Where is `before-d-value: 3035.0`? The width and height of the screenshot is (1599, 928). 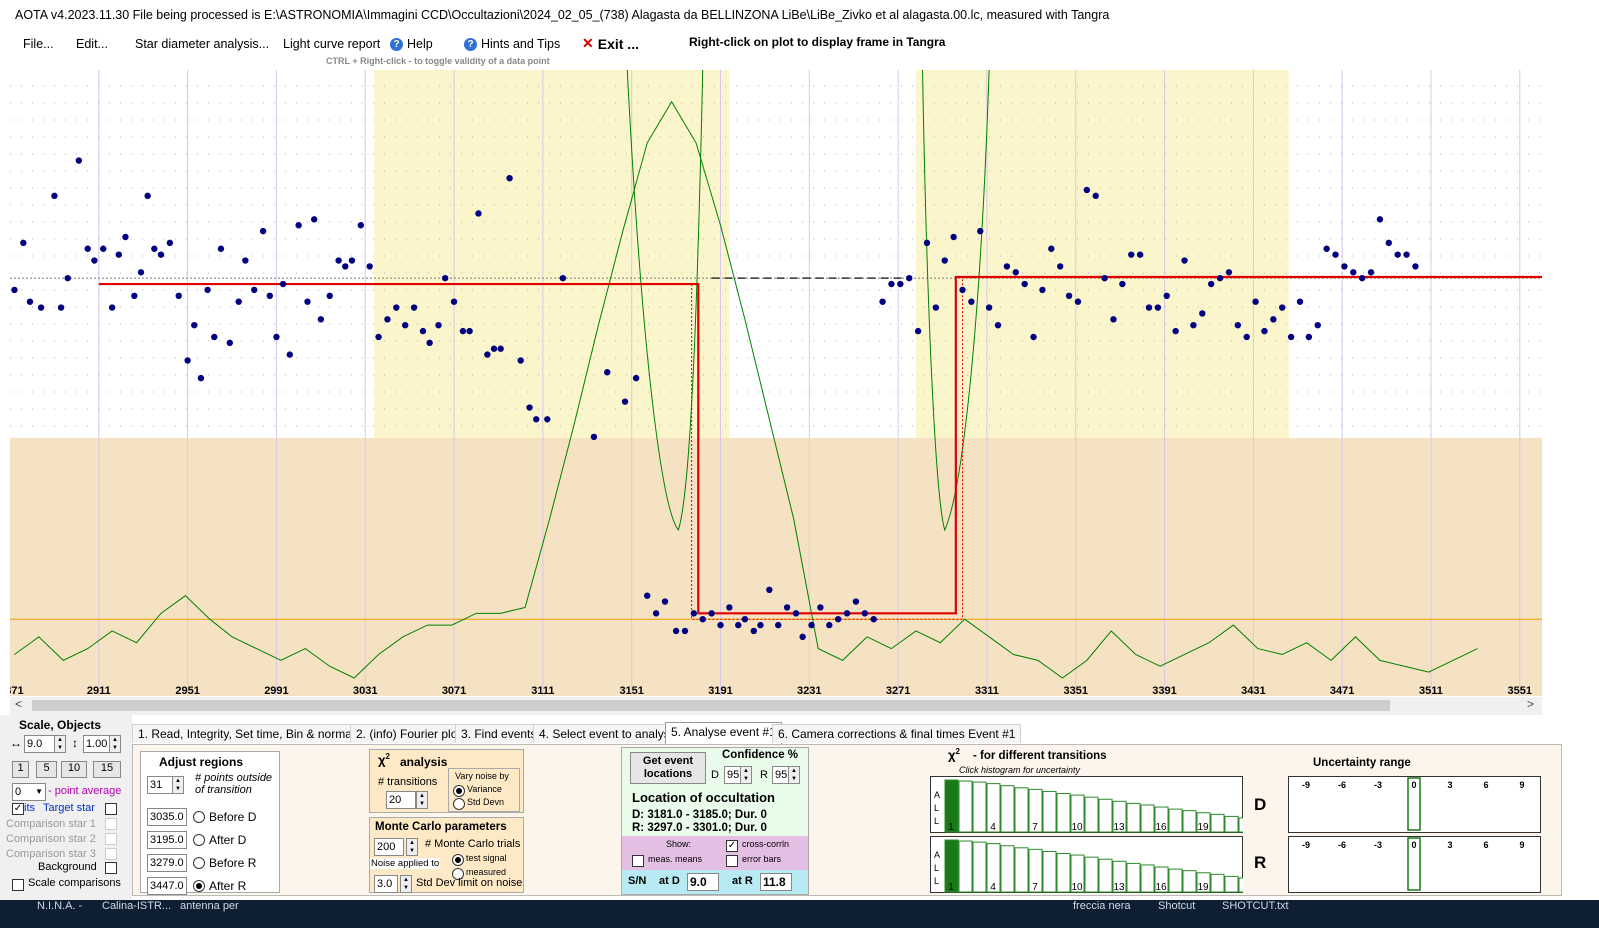 before-d-value: 3035.0 is located at coordinates (167, 817).